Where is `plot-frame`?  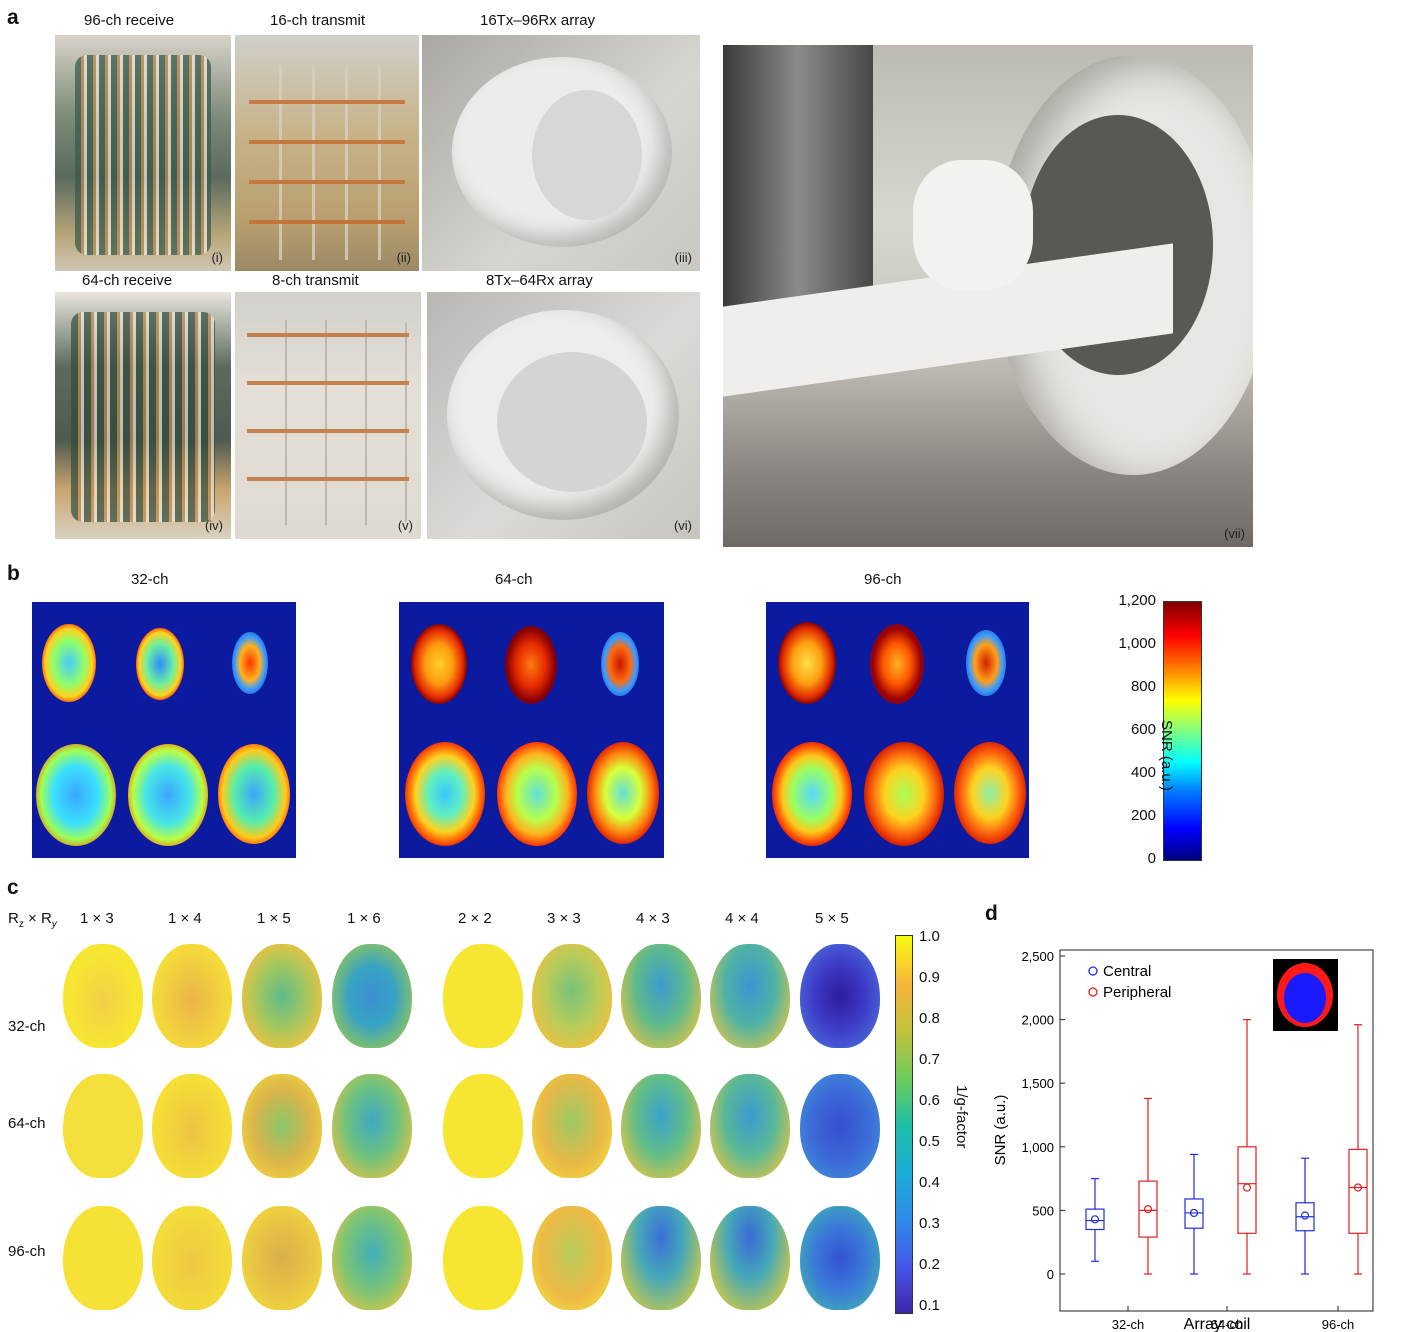
plot-frame is located at coordinates (1216, 1130).